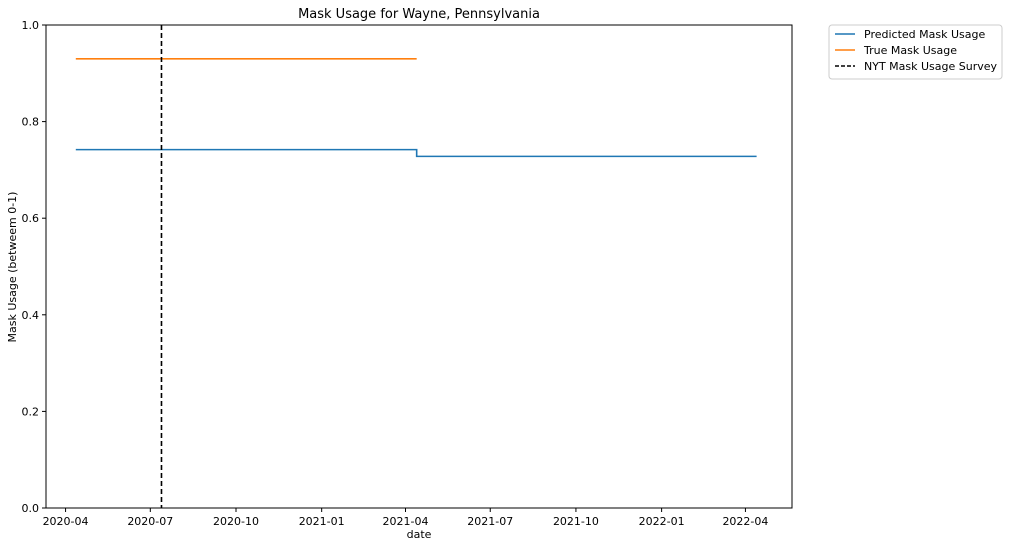  I want to click on x-tick-label: 2022-04, so click(745, 521).